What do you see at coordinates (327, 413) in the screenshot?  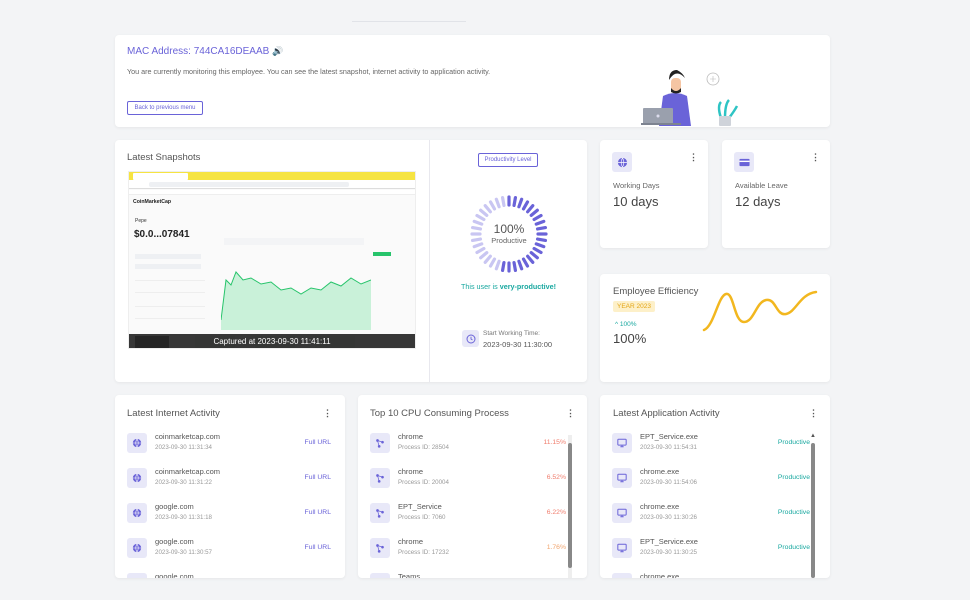 I see `internet-activity-menu-button: ⋮` at bounding box center [327, 413].